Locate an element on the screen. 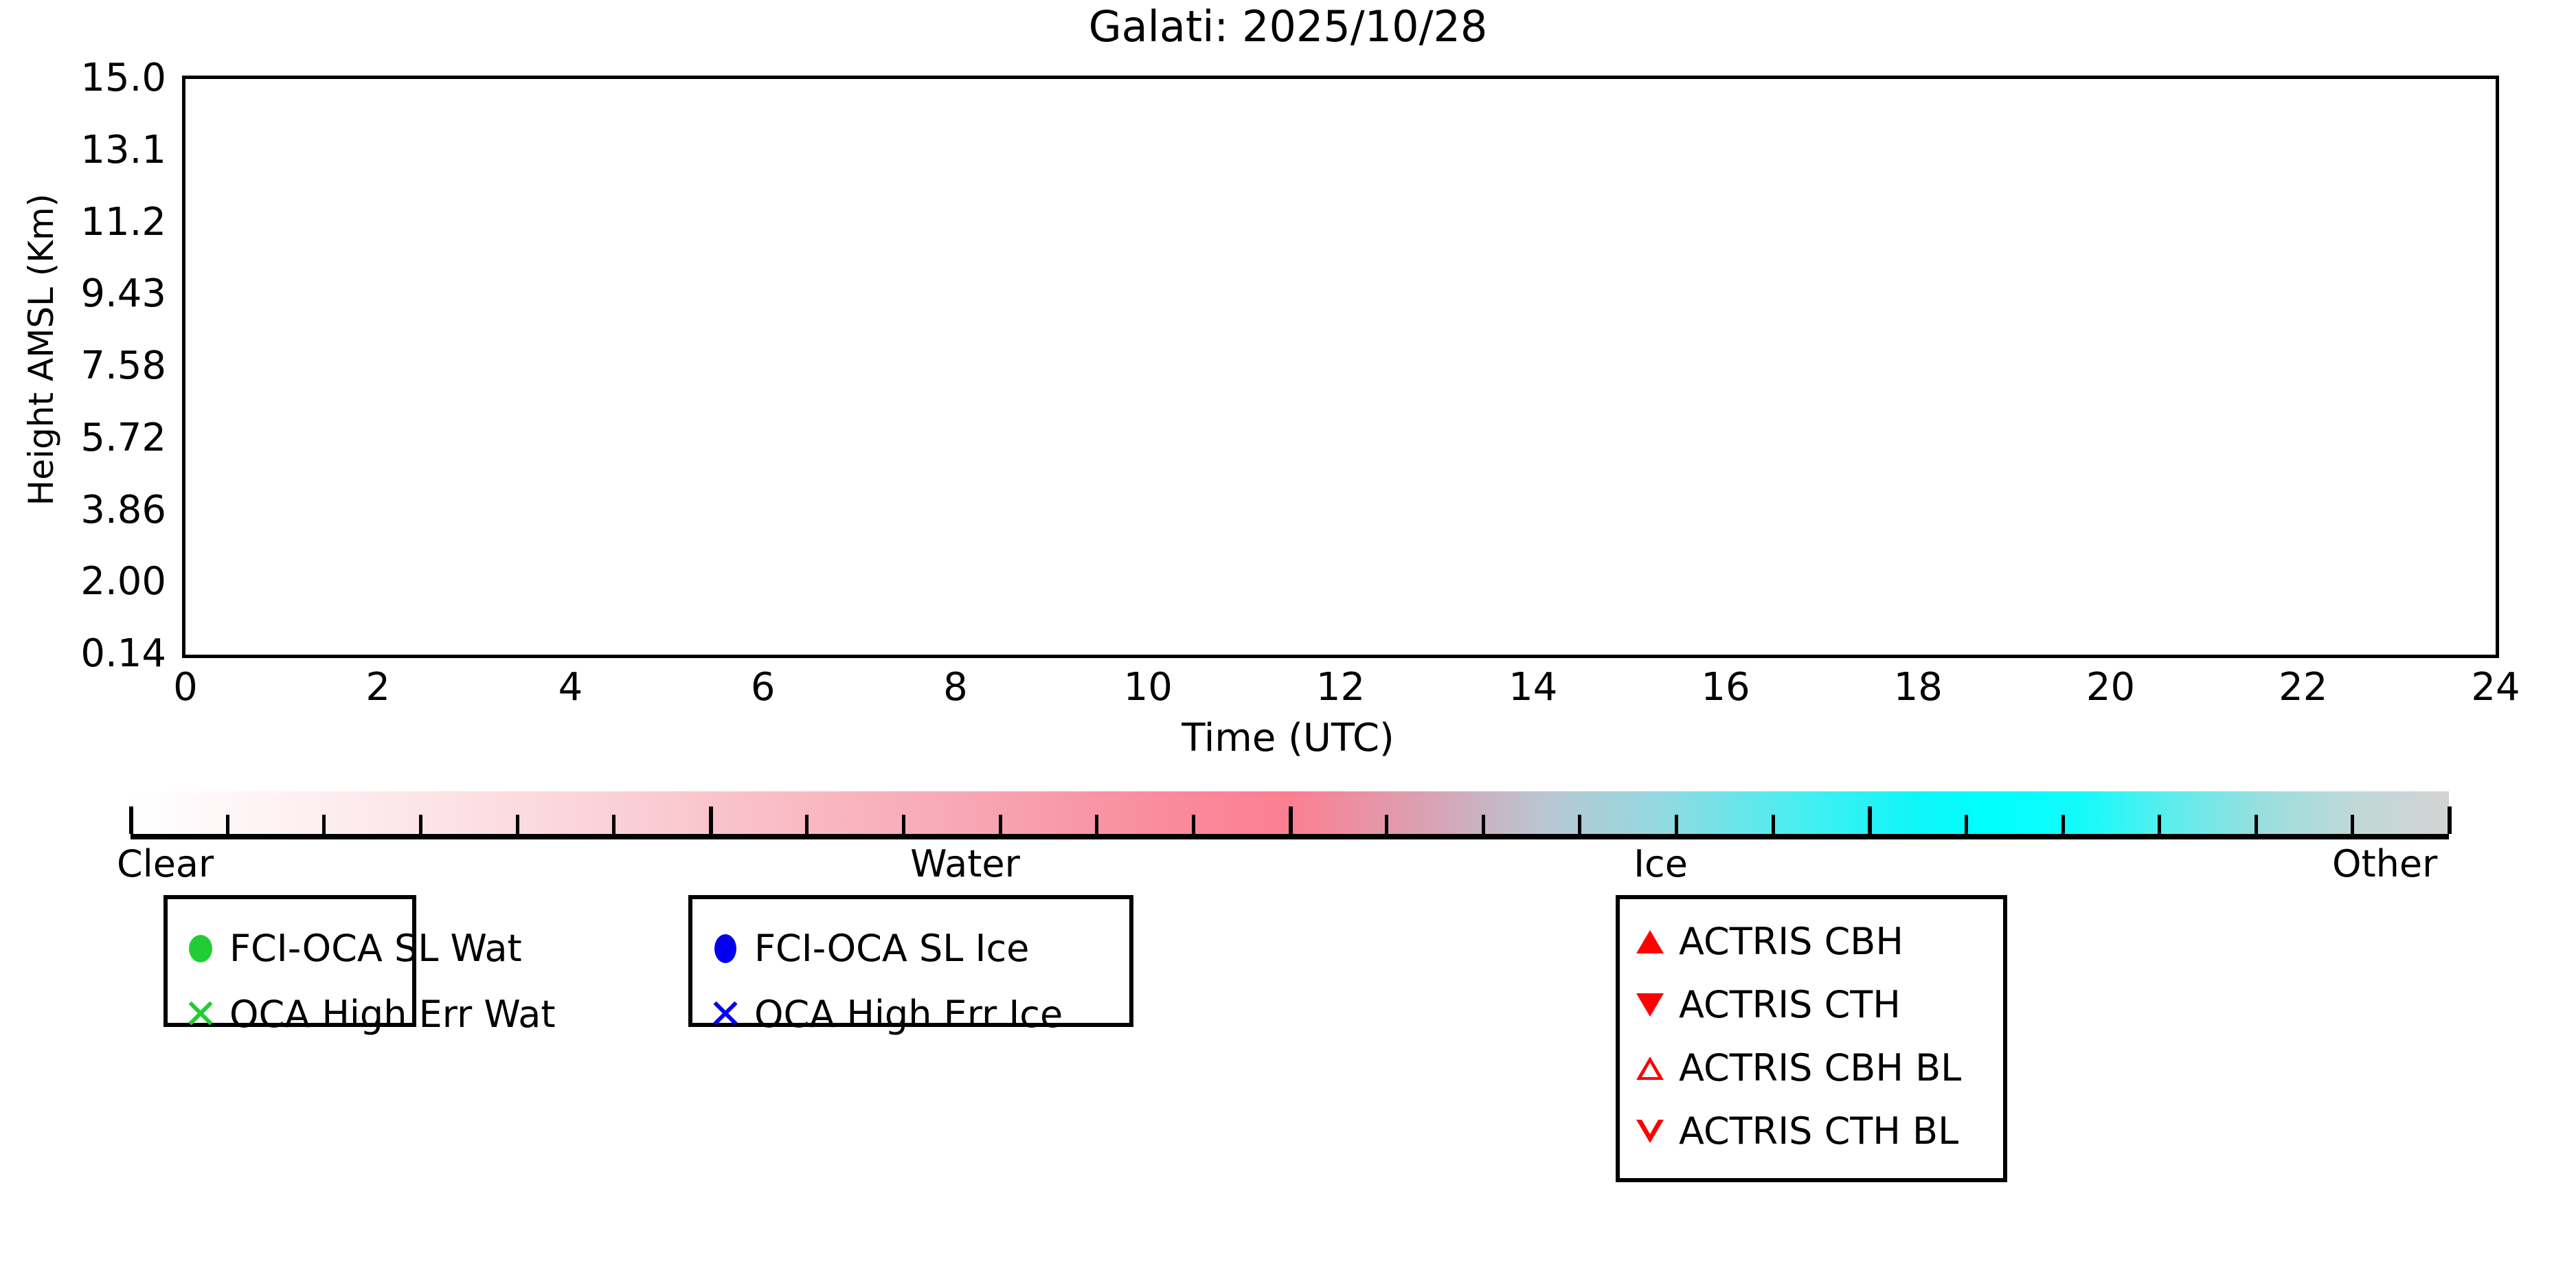 The image size is (2576, 1288). x-tick-label: 20 is located at coordinates (2111, 687).